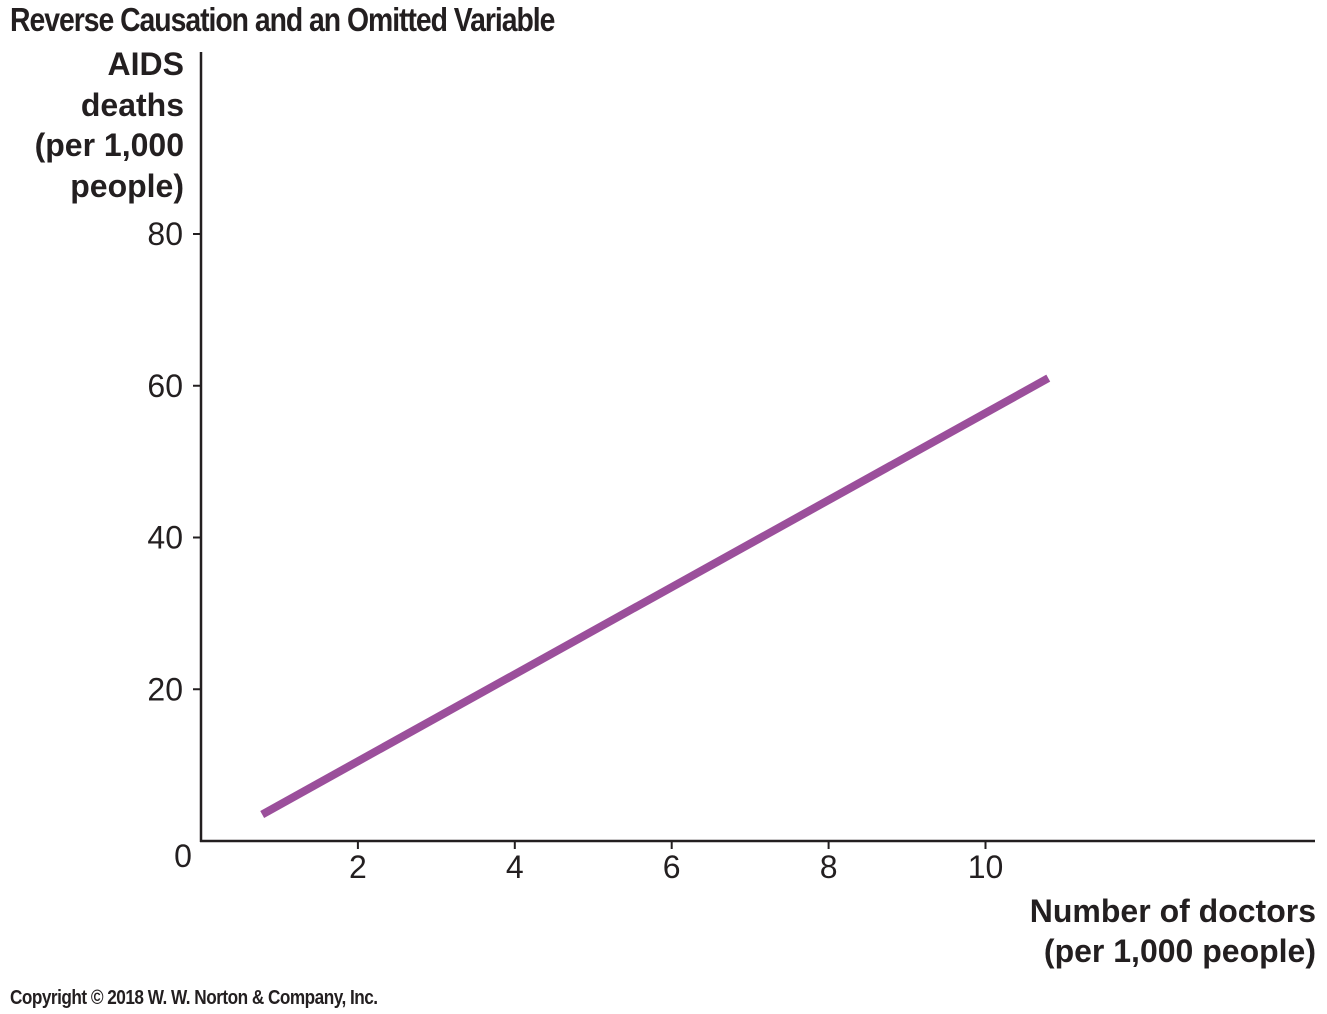  Describe the element at coordinates (132, 104) in the screenshot. I see `y-axis-label-line: deaths` at that location.